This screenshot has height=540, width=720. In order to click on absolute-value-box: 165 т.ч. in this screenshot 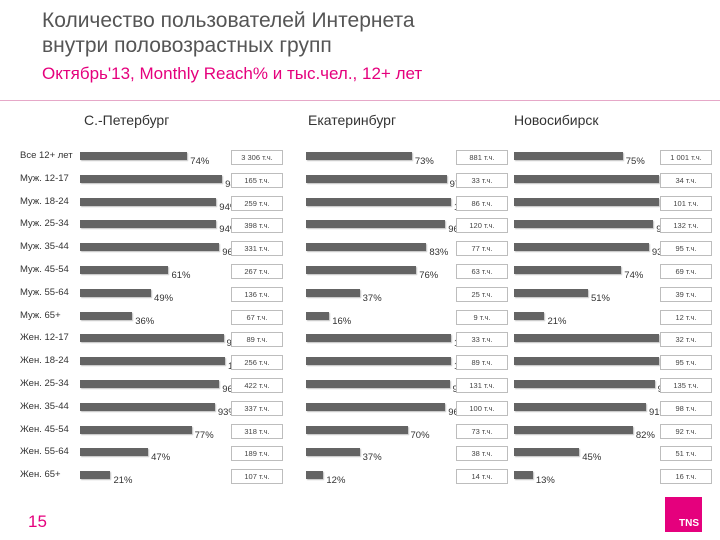, I will do `click(257, 180)`.